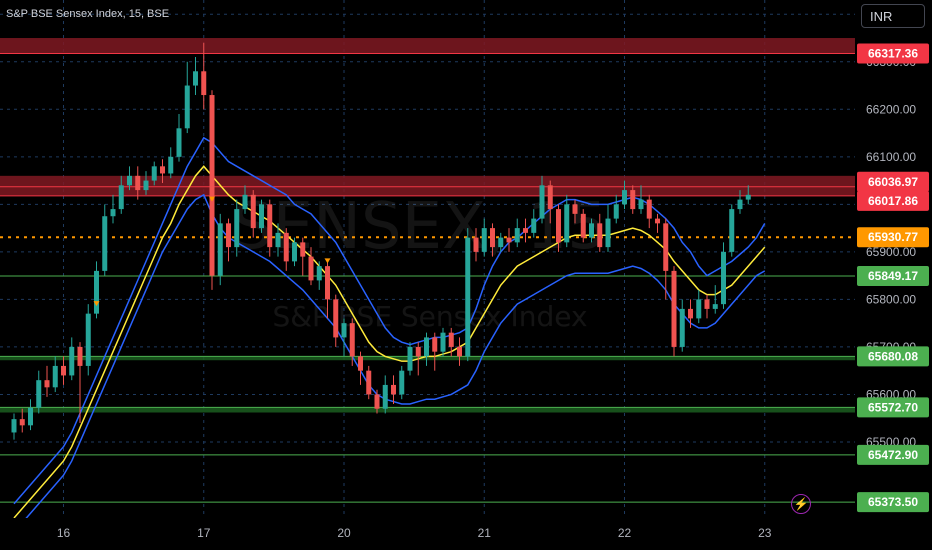 The width and height of the screenshot is (932, 550). What do you see at coordinates (893, 16) in the screenshot?
I see `currency-selector: INR` at bounding box center [893, 16].